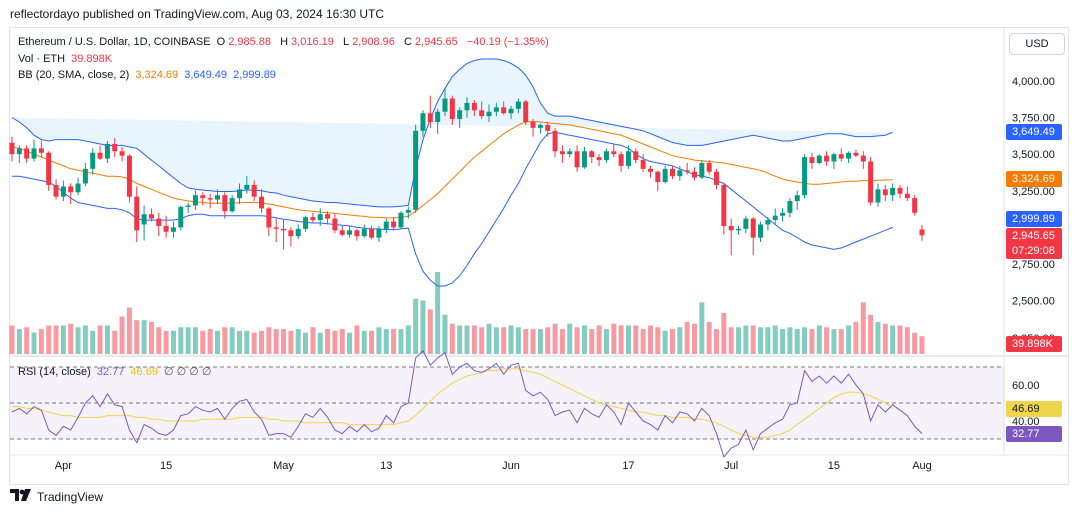 The width and height of the screenshot is (1080, 515). What do you see at coordinates (1037, 44) in the screenshot?
I see `currency-button: USD` at bounding box center [1037, 44].